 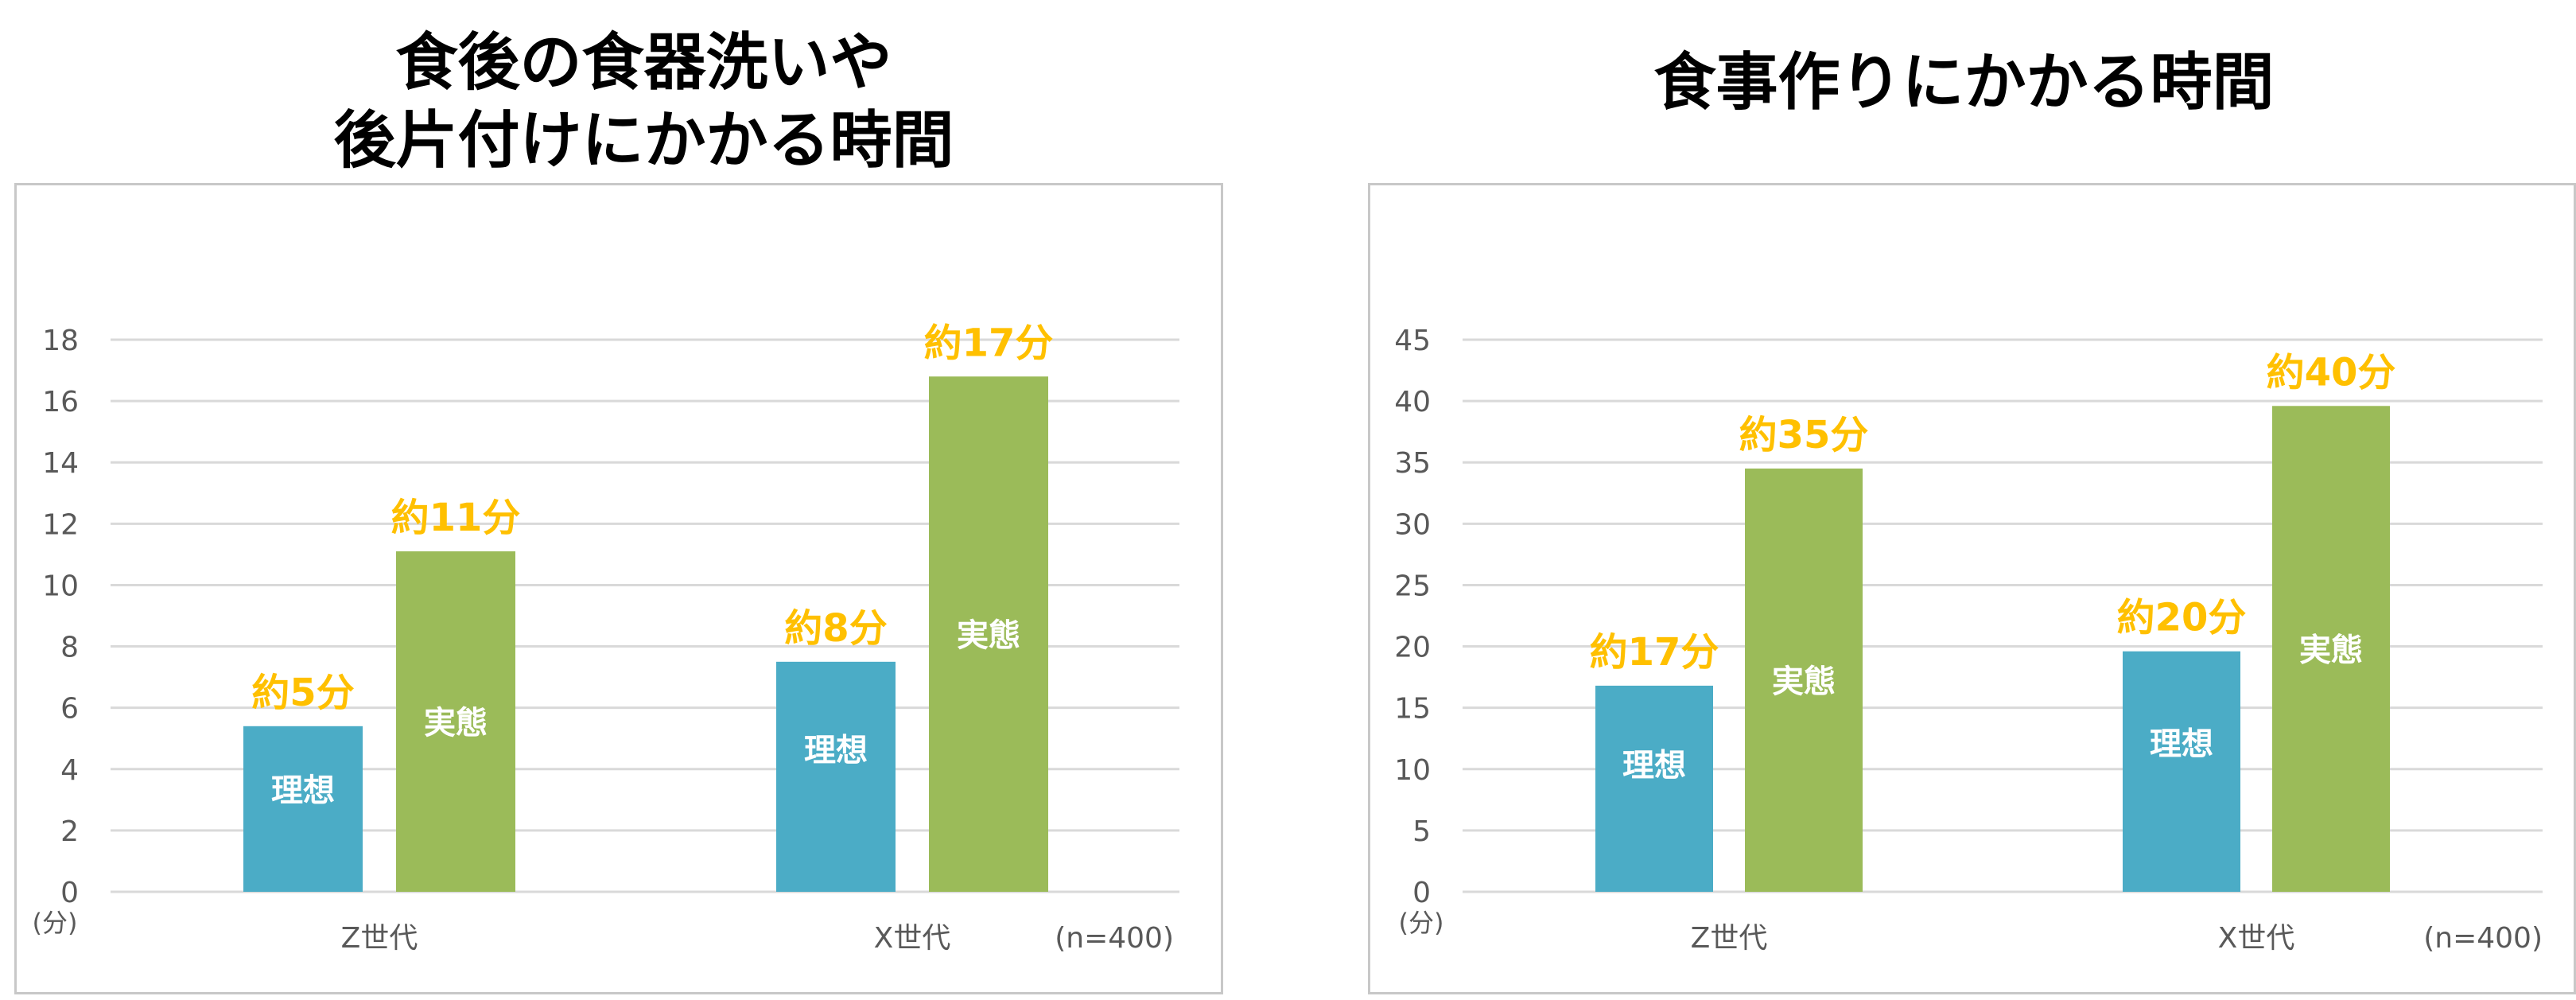 I want to click on y-tick-label: 30, so click(x=1412, y=524).